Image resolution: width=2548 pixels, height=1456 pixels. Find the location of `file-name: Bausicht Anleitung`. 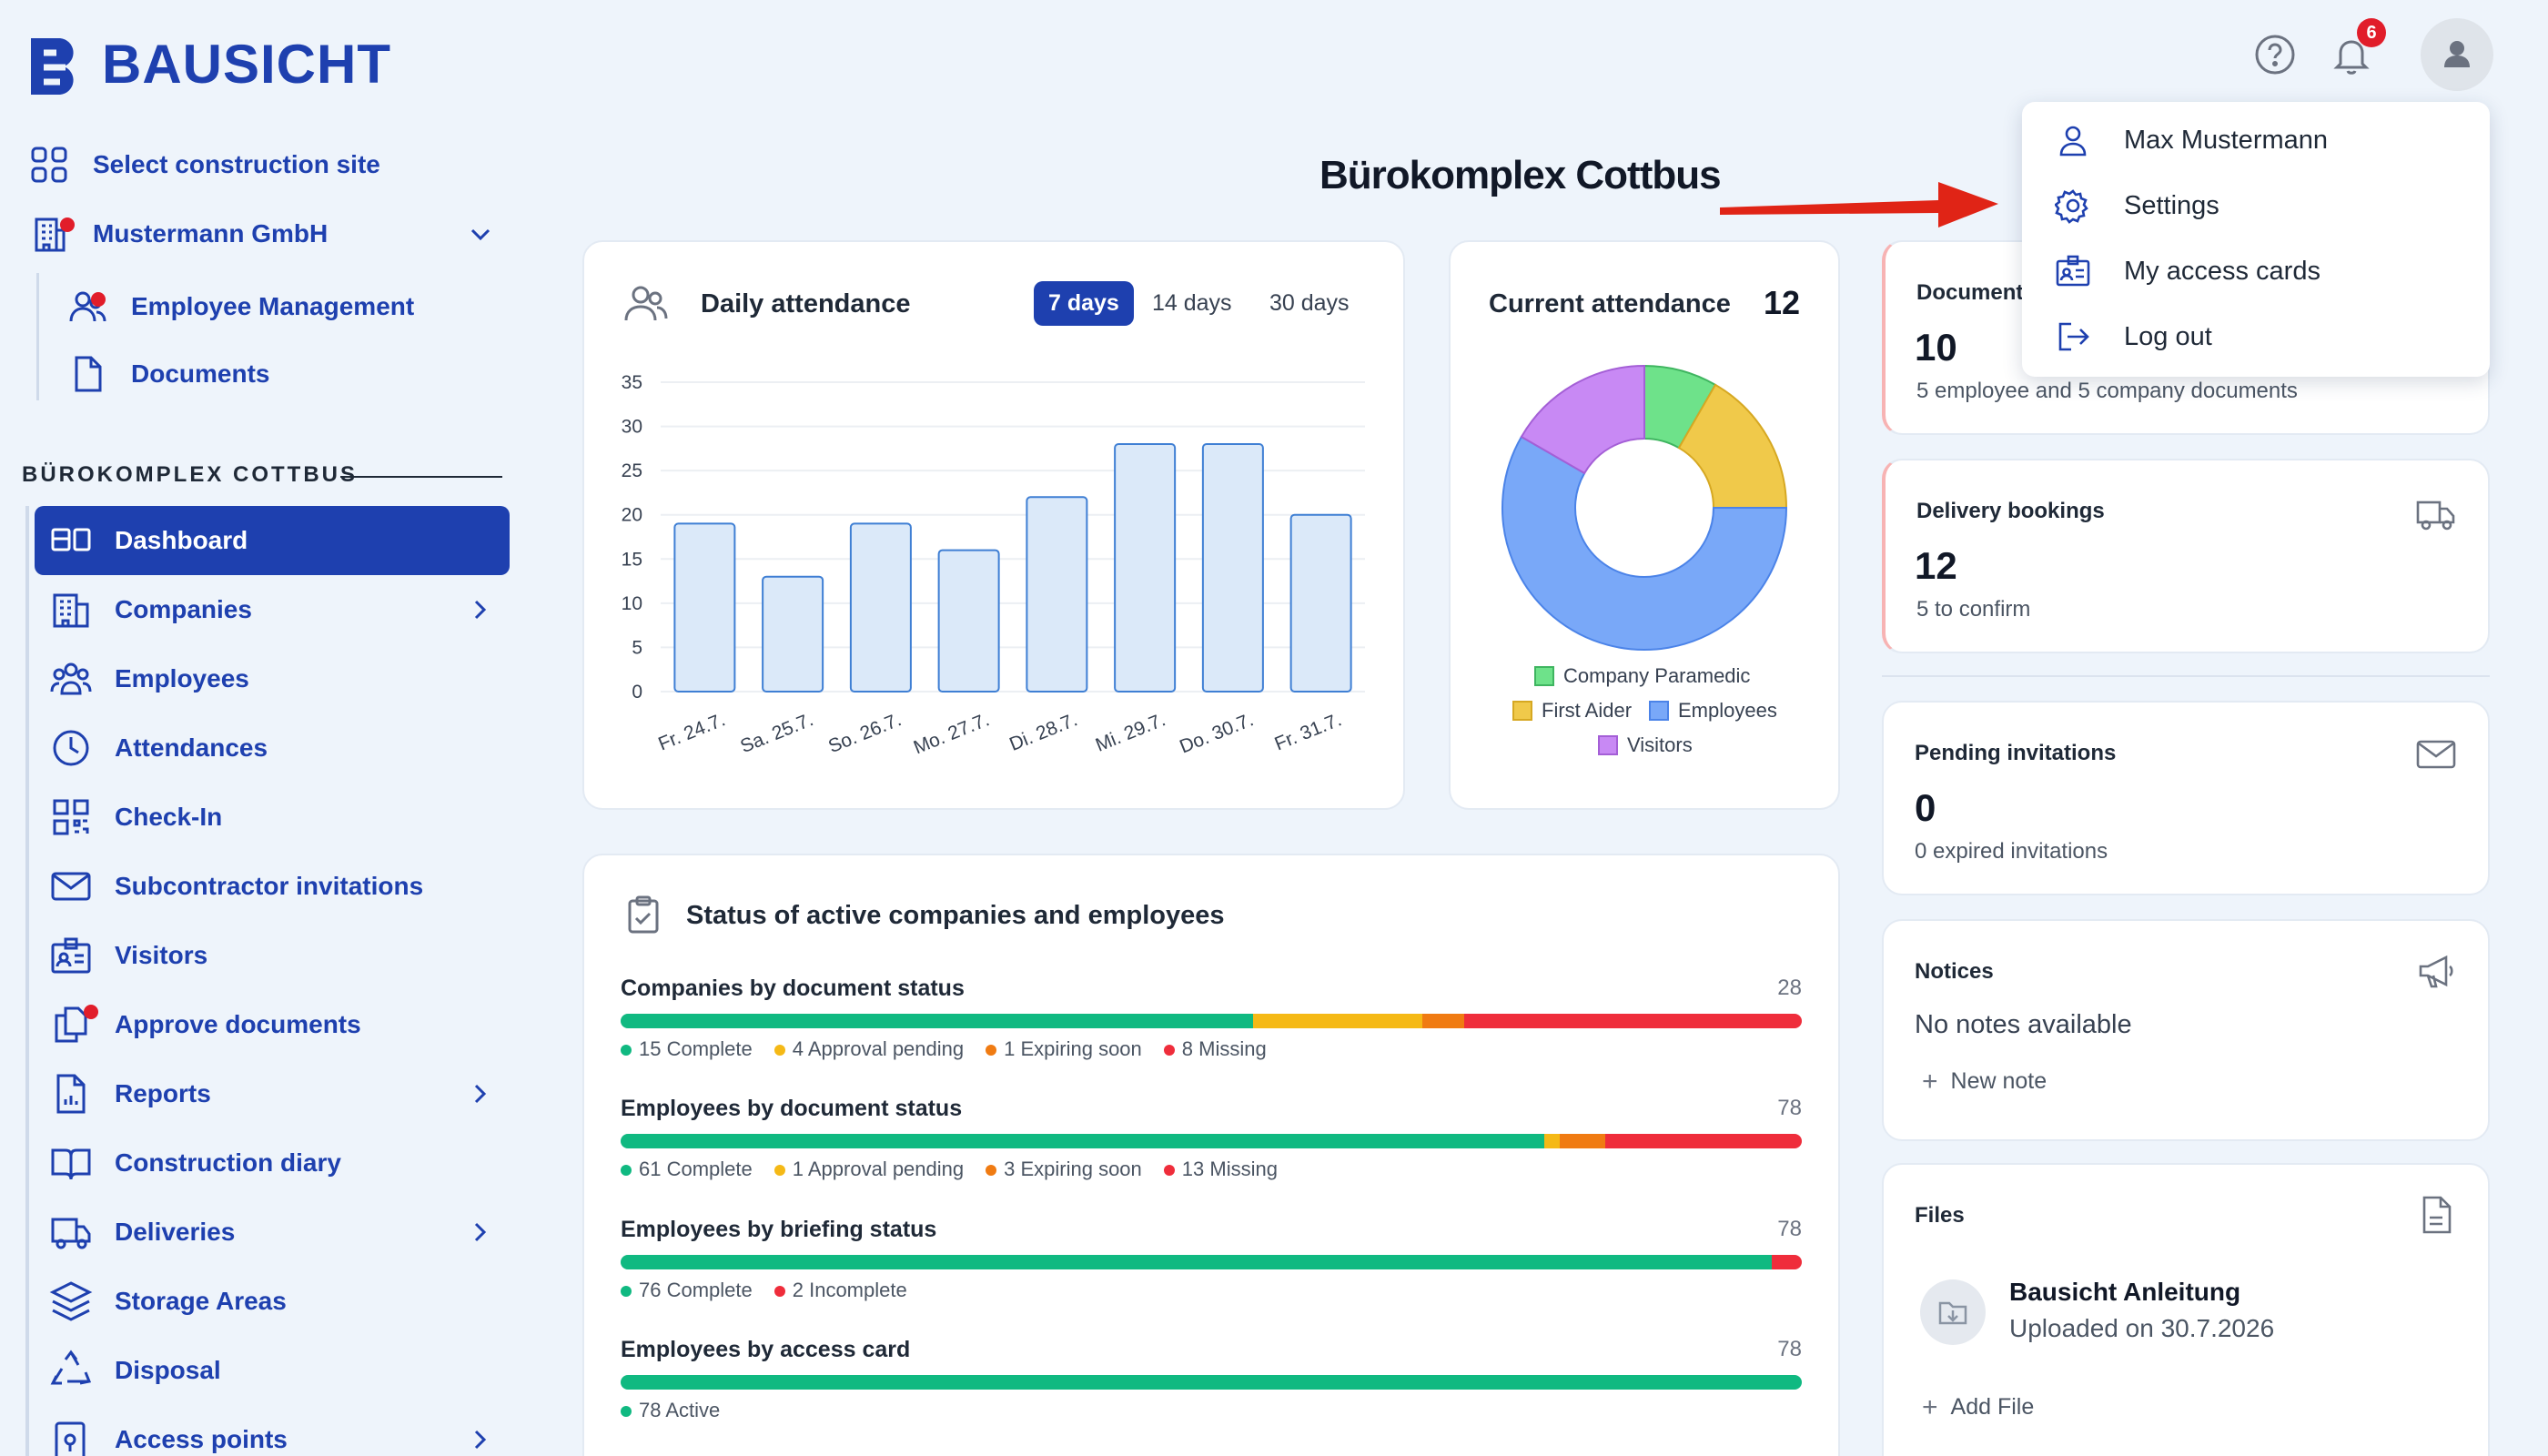

file-name: Bausicht Anleitung is located at coordinates (2125, 1292).